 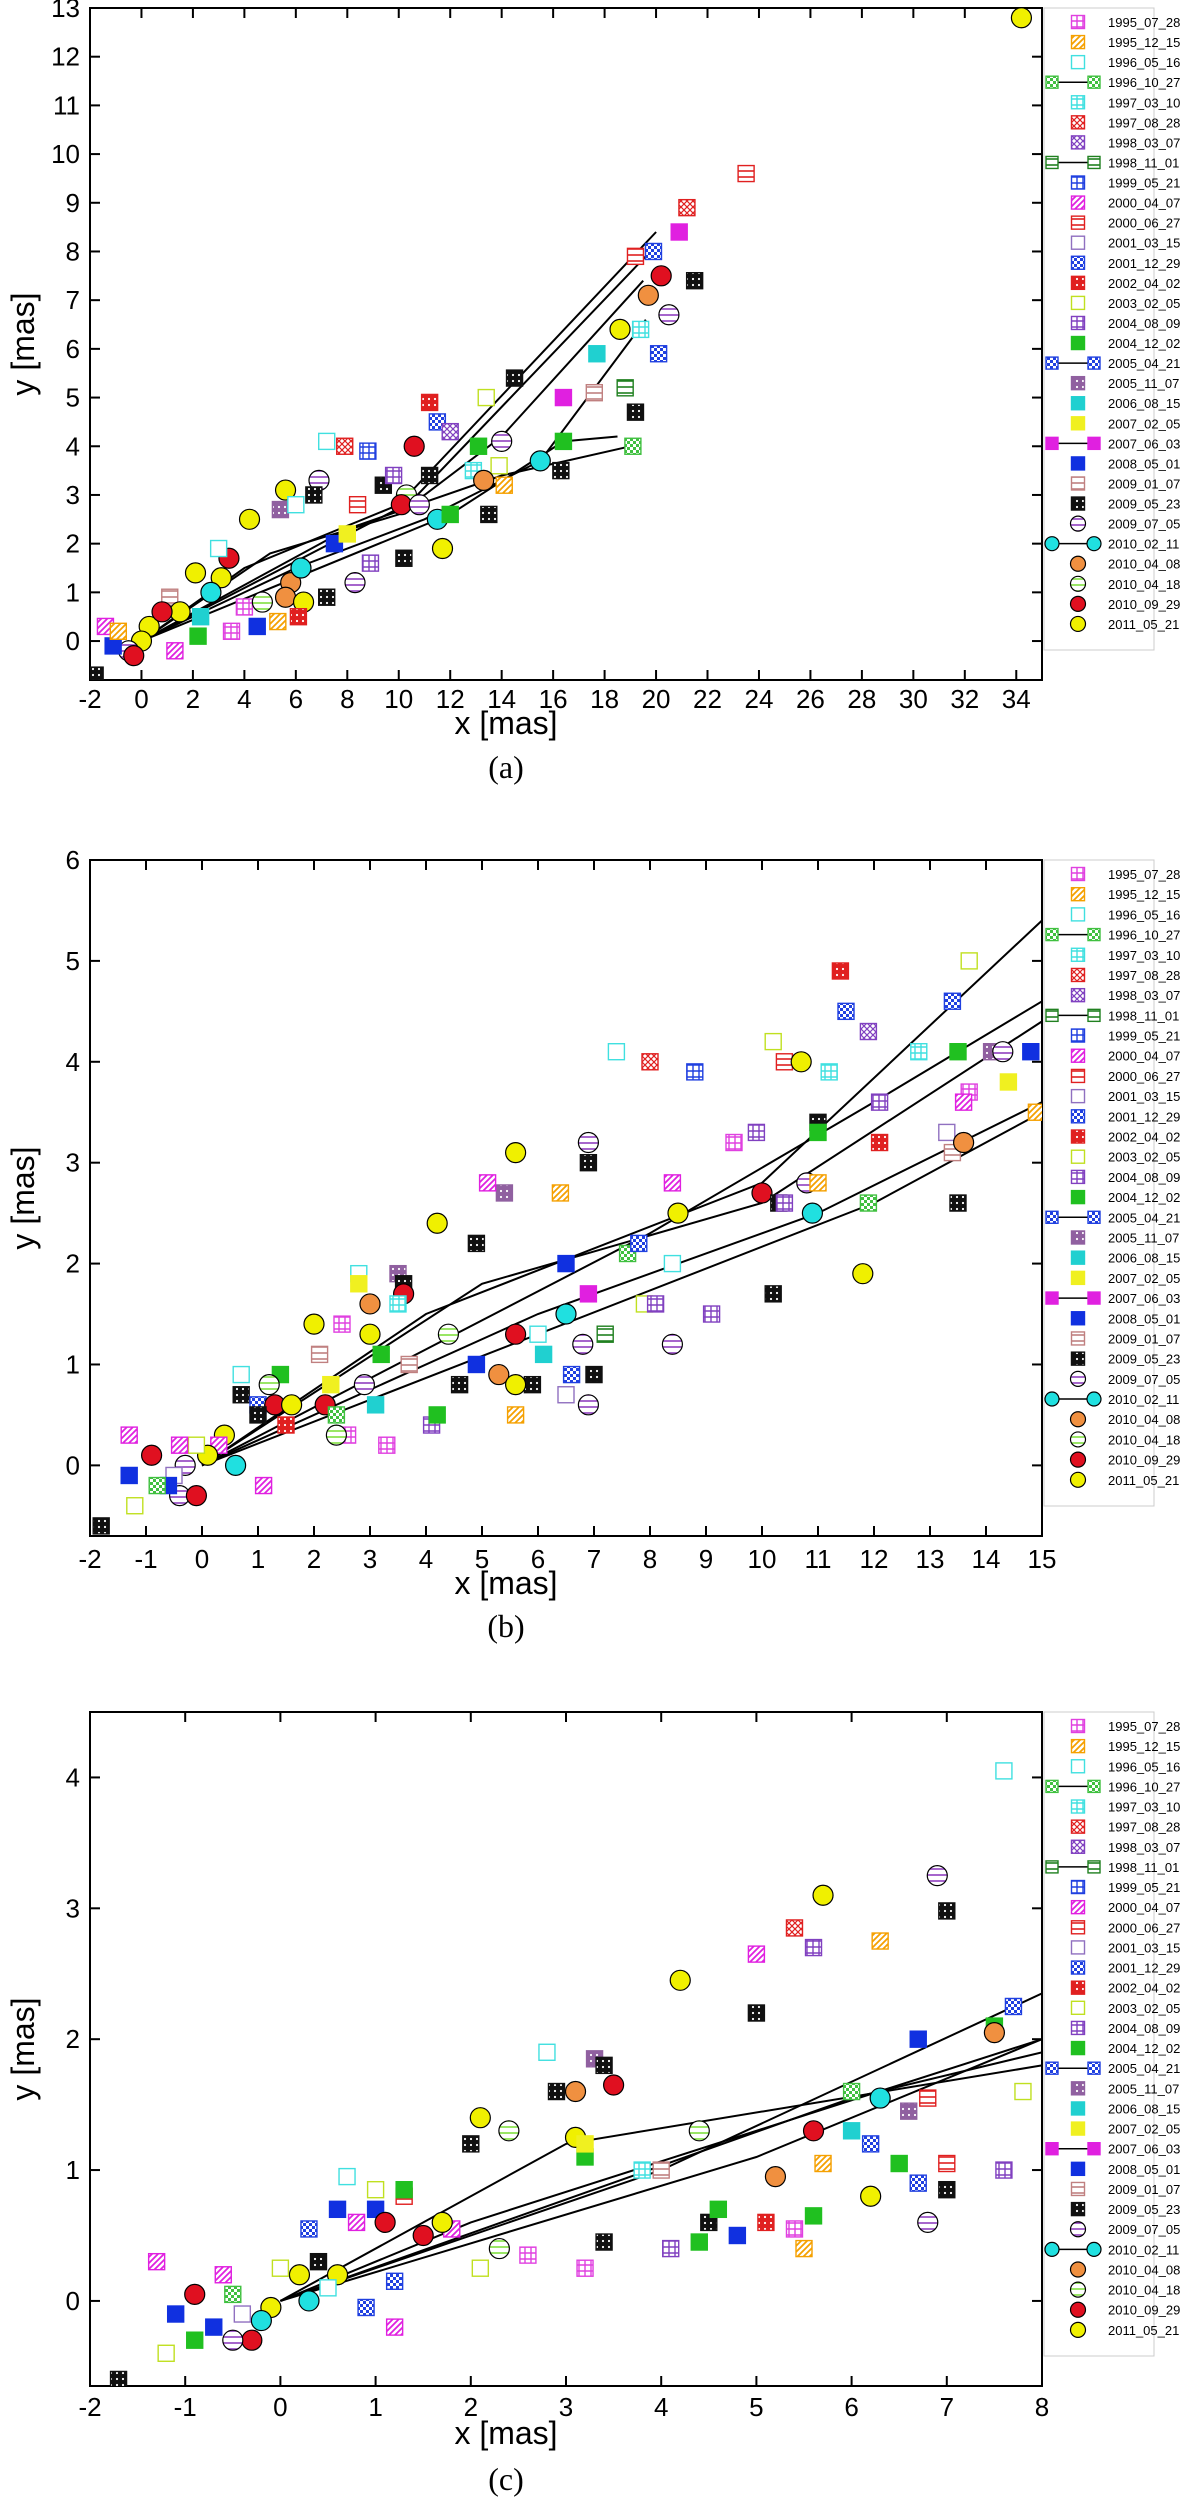 What do you see at coordinates (23, 1197) in the screenshot?
I see `y-axis-label: y [mas]` at bounding box center [23, 1197].